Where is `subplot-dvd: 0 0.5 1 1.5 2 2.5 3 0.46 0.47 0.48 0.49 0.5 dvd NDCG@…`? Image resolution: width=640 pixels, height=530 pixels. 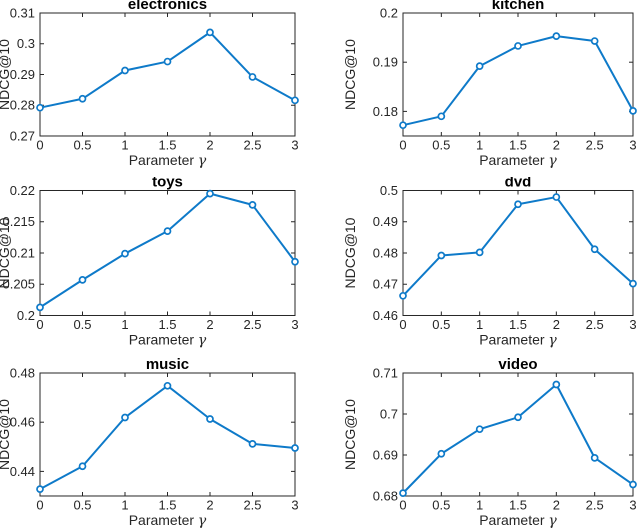
subplot-dvd: 0 0.5 1 1.5 2 2.5 3 0.46 0.47 0.48 0.49 0.5 dvd NDCG@… is located at coordinates (489, 262).